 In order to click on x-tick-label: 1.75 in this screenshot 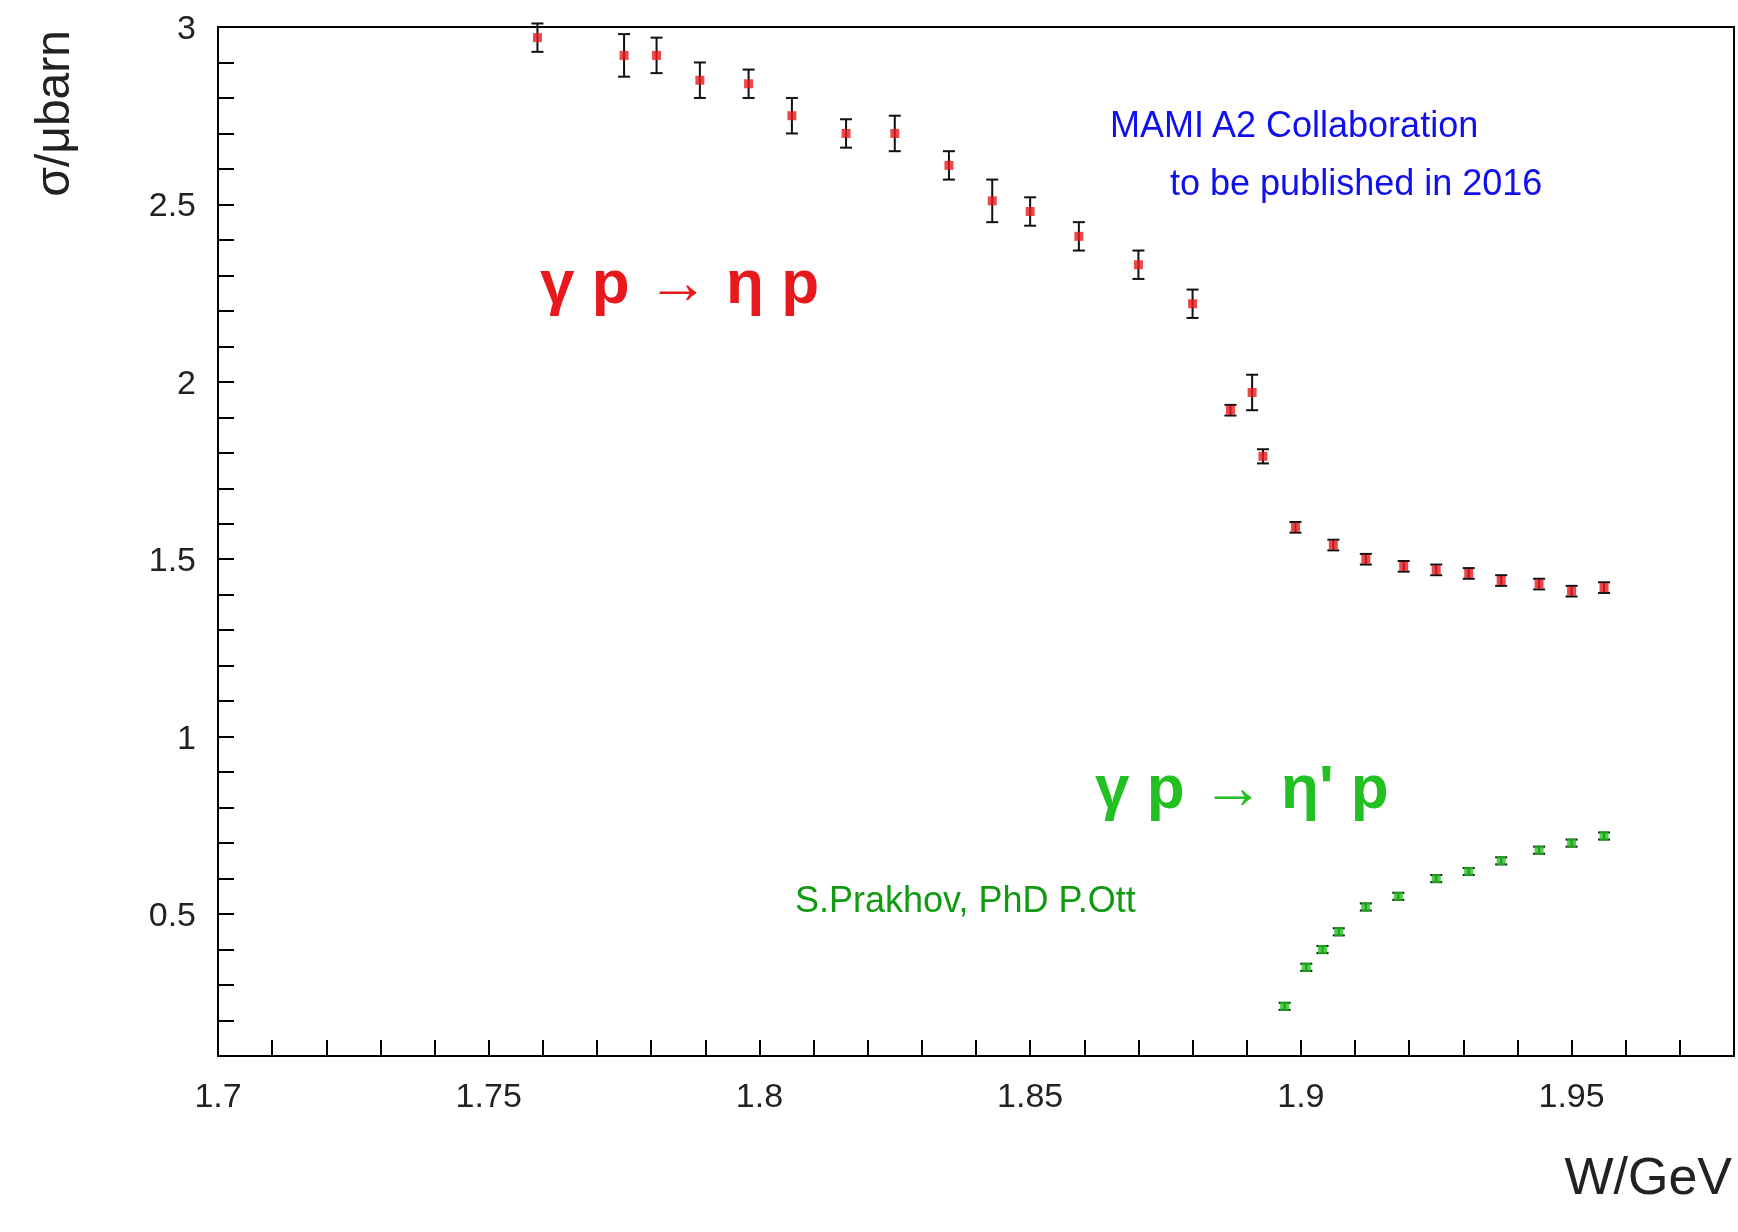, I will do `click(488, 1095)`.